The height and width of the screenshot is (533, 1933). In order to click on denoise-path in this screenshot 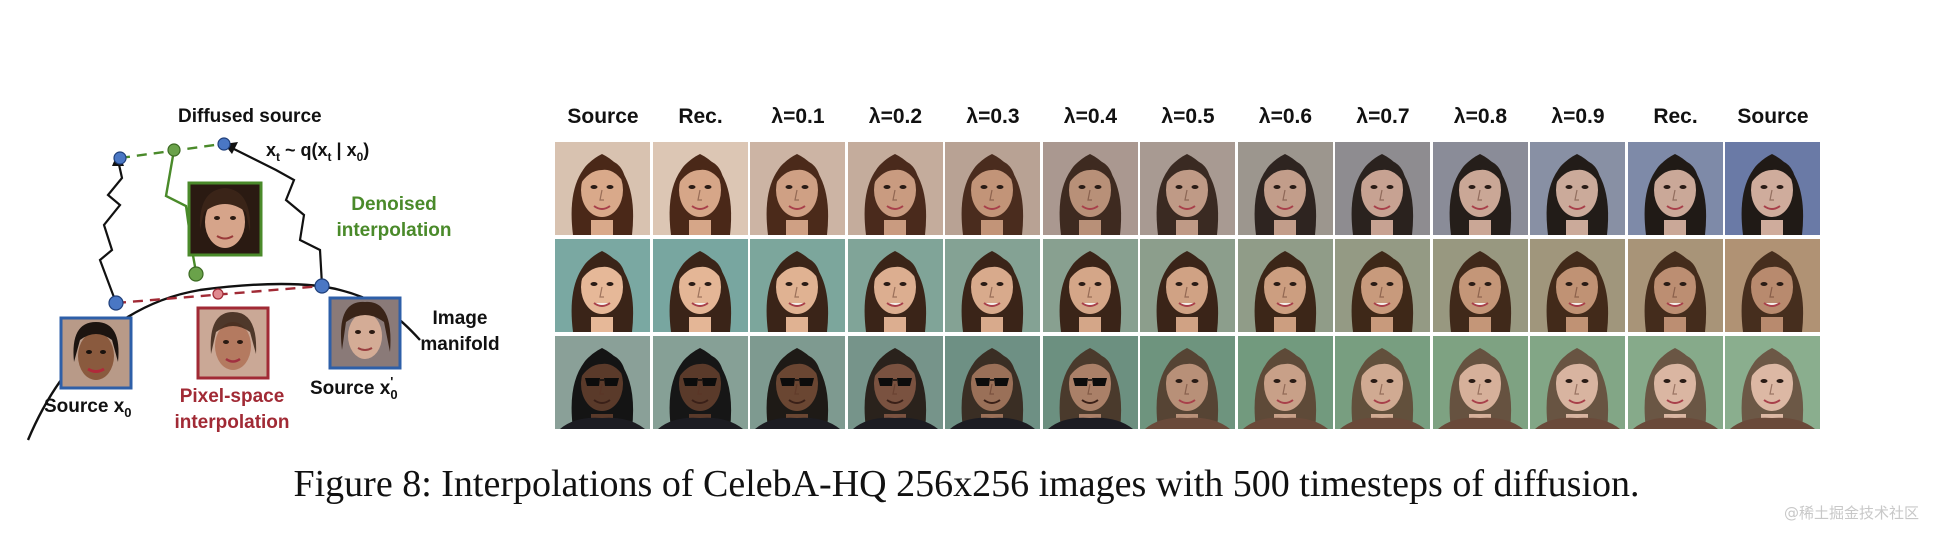, I will do `click(181, 211)`.